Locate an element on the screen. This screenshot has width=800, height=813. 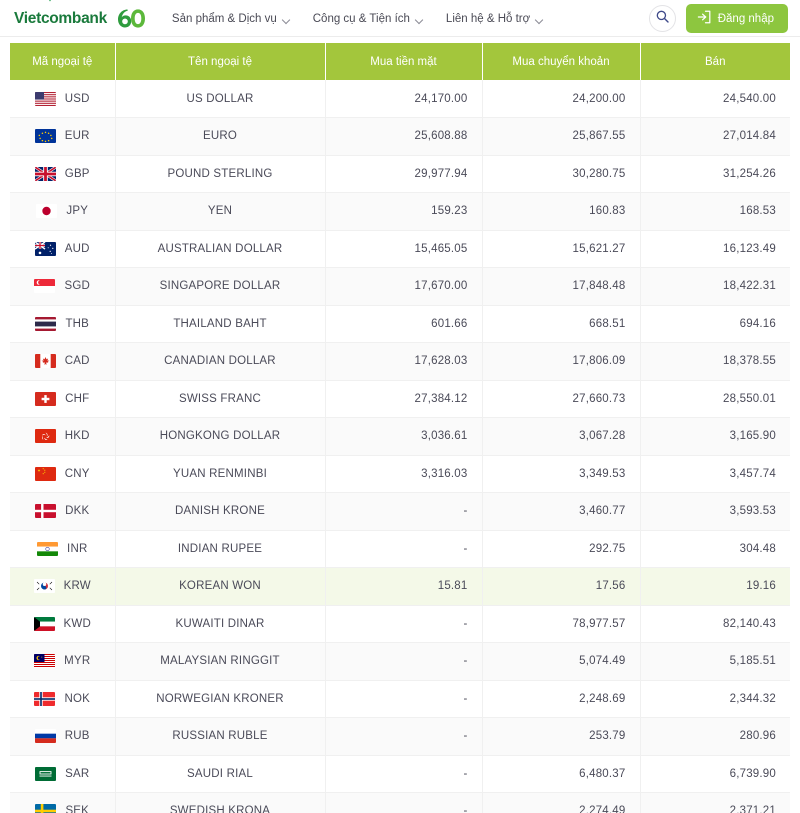
cell-currency-name: KOREAN WON is located at coordinates (220, 586).